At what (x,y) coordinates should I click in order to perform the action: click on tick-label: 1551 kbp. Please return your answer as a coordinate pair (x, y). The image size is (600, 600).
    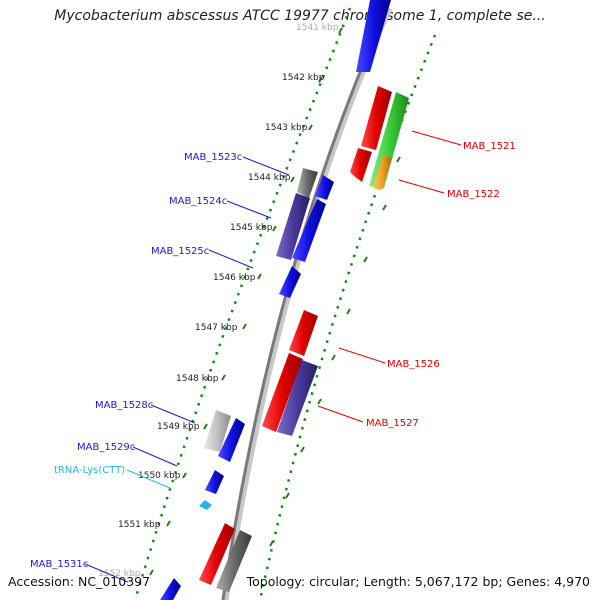
    Looking at the image, I should click on (139, 525).